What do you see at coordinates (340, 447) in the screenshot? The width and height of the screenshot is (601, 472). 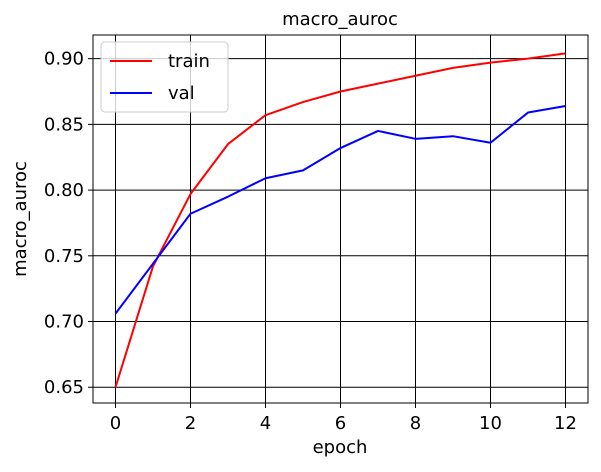 I see `x-axis-label: epoch` at bounding box center [340, 447].